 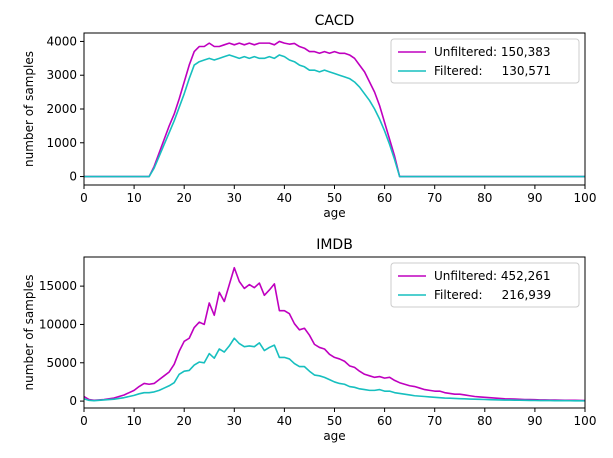 I want to click on legend: Unfiltered: 150,383 Filtered: 130,571, so click(x=485, y=61).